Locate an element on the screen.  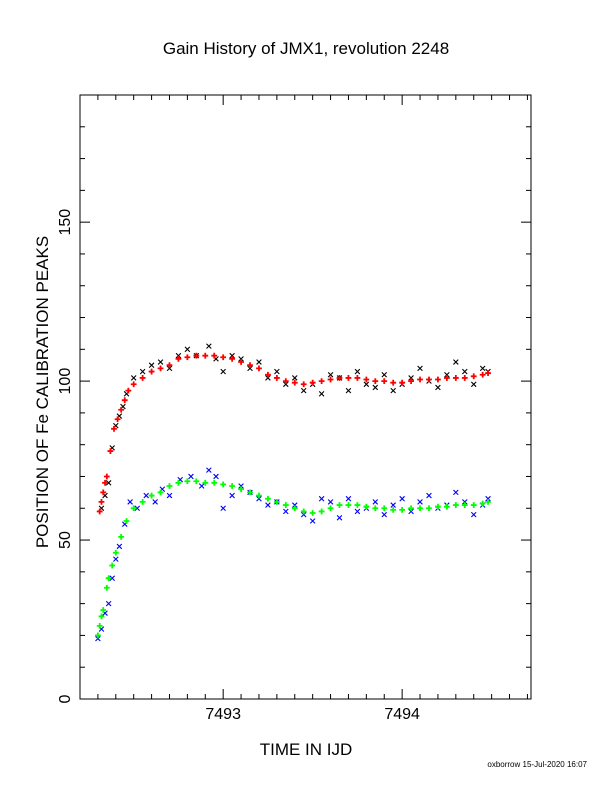
y-tick-label: 0 is located at coordinates (65, 698).